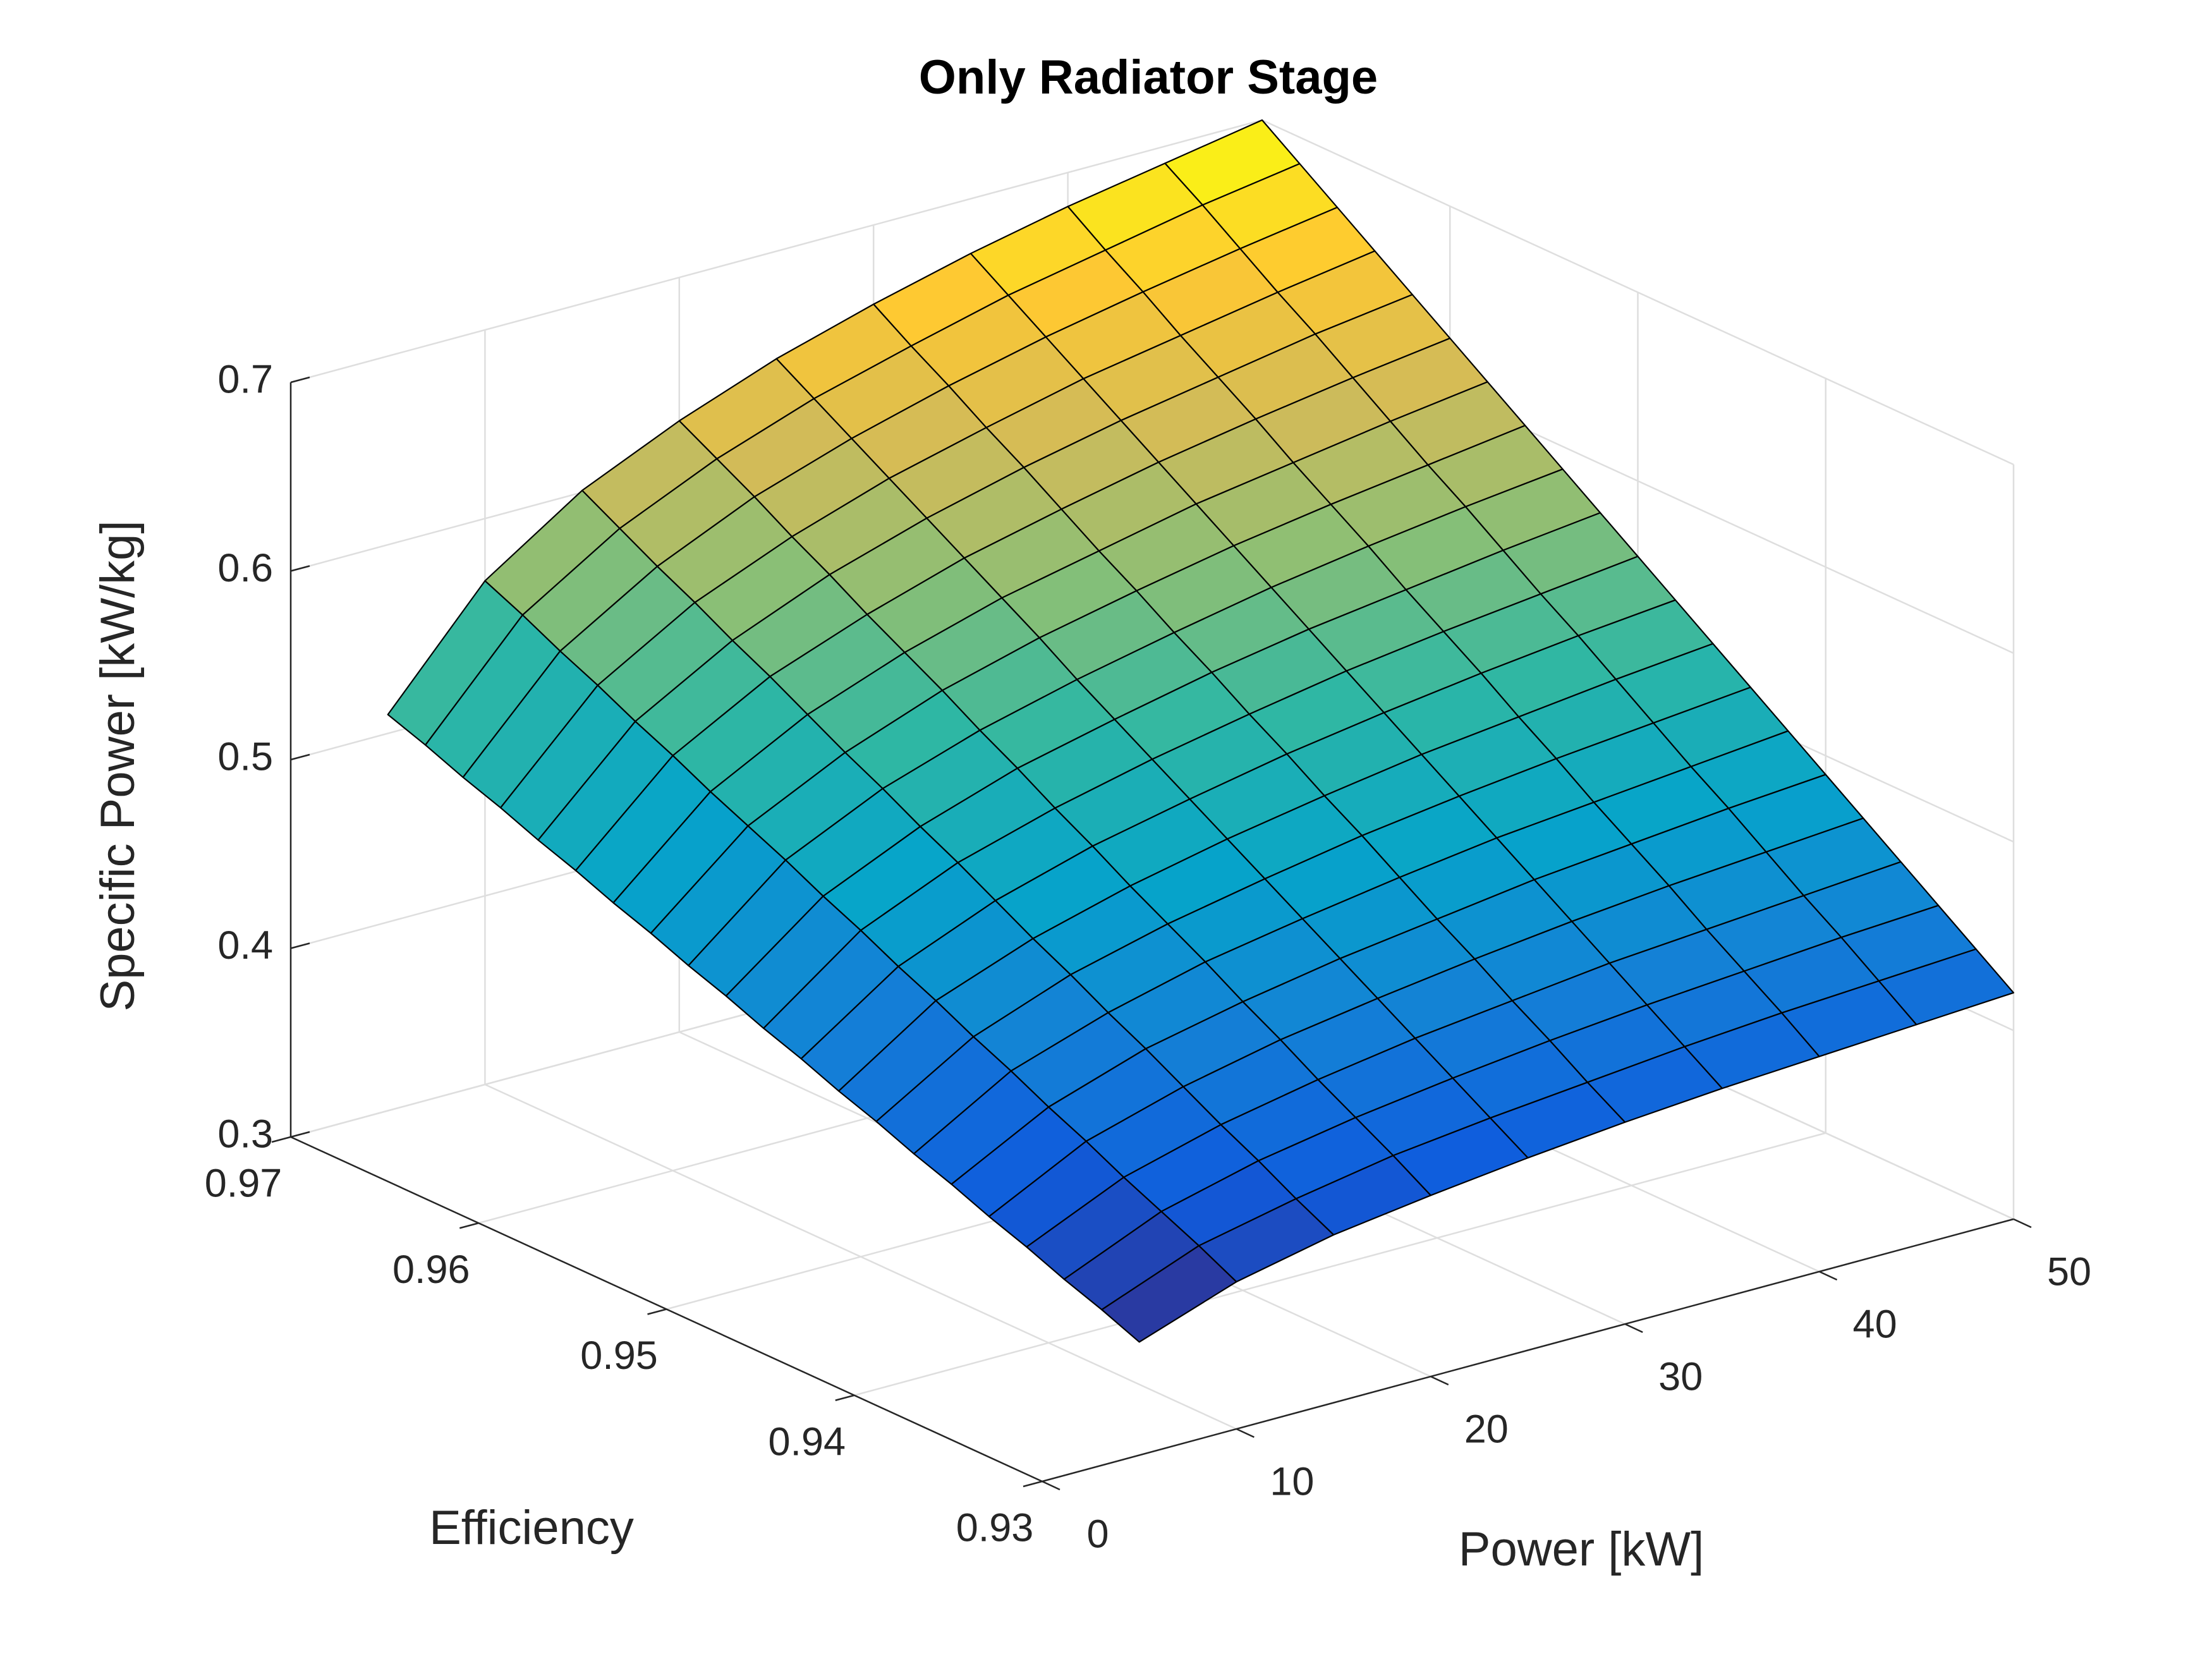  Describe the element at coordinates (245, 380) in the screenshot. I see `z-tick-label: 0.7` at that location.